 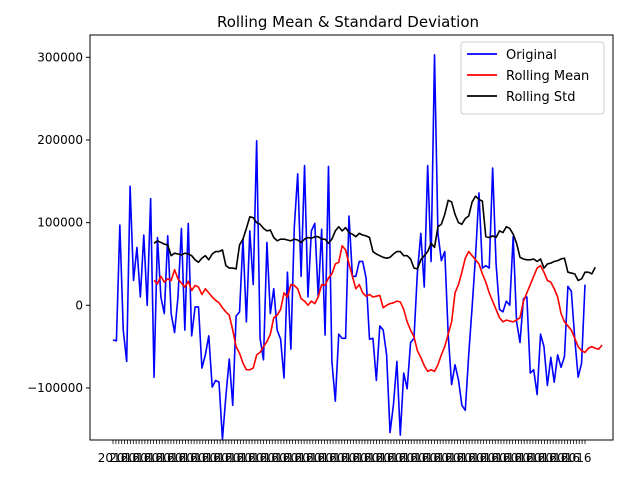 What do you see at coordinates (79, 305) in the screenshot?
I see `y-tick-label: 0` at bounding box center [79, 305].